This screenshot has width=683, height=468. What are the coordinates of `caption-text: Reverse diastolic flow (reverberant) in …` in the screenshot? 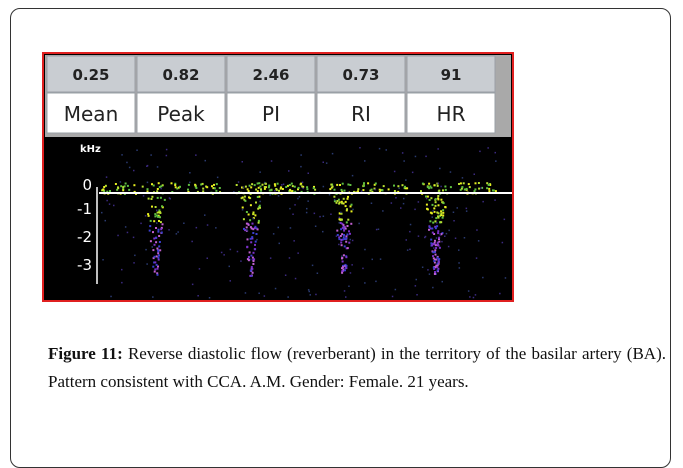 It's located at (357, 367).